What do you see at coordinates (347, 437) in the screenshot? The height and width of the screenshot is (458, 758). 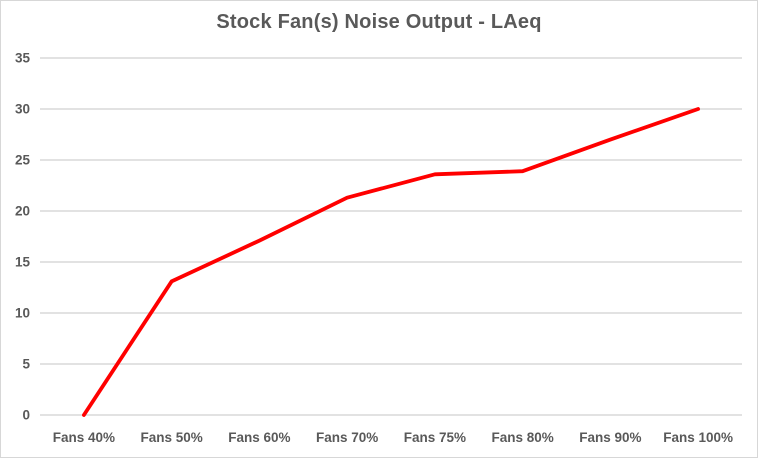 I see `x-axis-tick-label: Fans 70%` at bounding box center [347, 437].